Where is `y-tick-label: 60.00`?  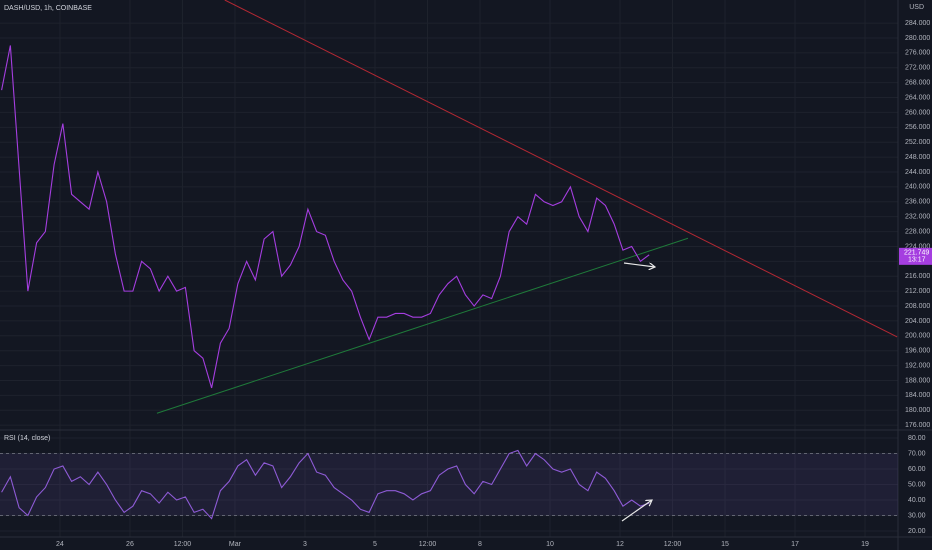 y-tick-label: 60.00 is located at coordinates (917, 469).